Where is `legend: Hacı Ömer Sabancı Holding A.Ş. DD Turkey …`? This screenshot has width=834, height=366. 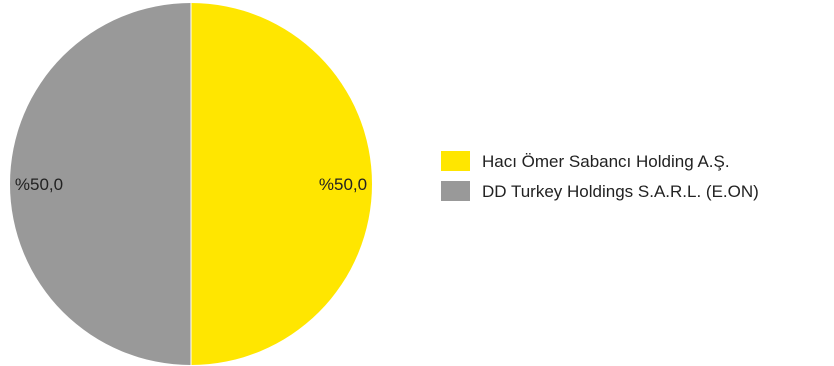
legend: Hacı Ömer Sabancı Holding A.Ş. DD Turkey … is located at coordinates (600, 176).